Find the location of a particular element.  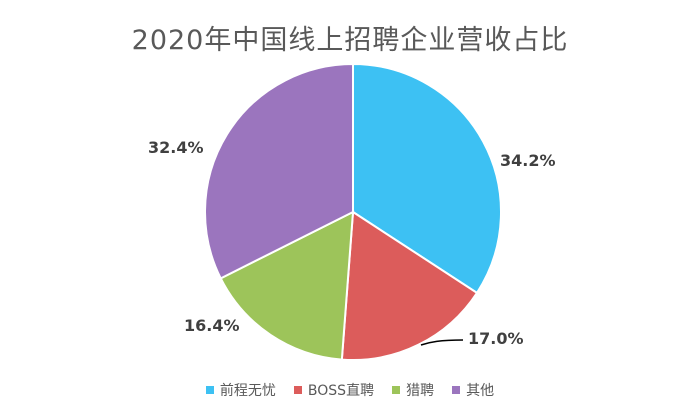

legend-swatch-boss is located at coordinates (297, 390).